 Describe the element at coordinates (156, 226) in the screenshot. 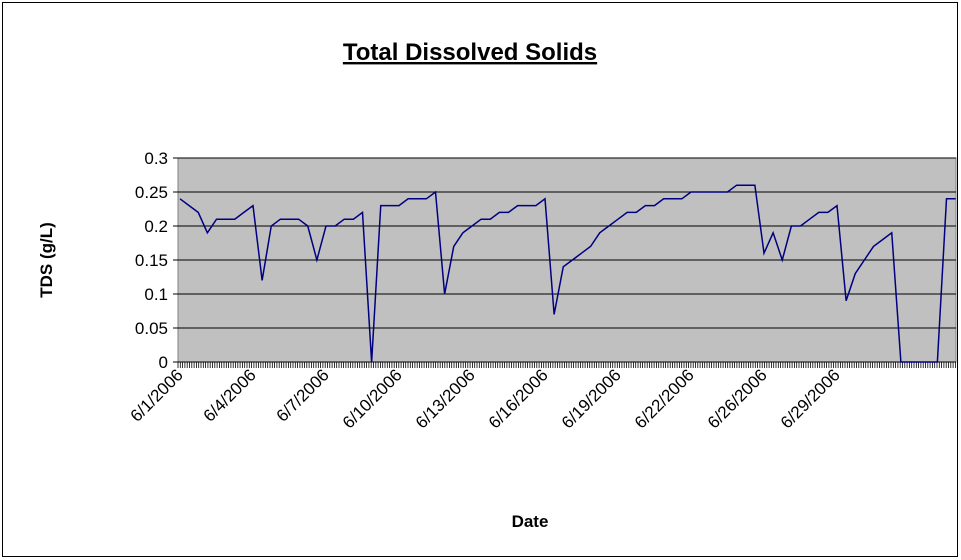

I see `y-tick-label: 0.2` at that location.